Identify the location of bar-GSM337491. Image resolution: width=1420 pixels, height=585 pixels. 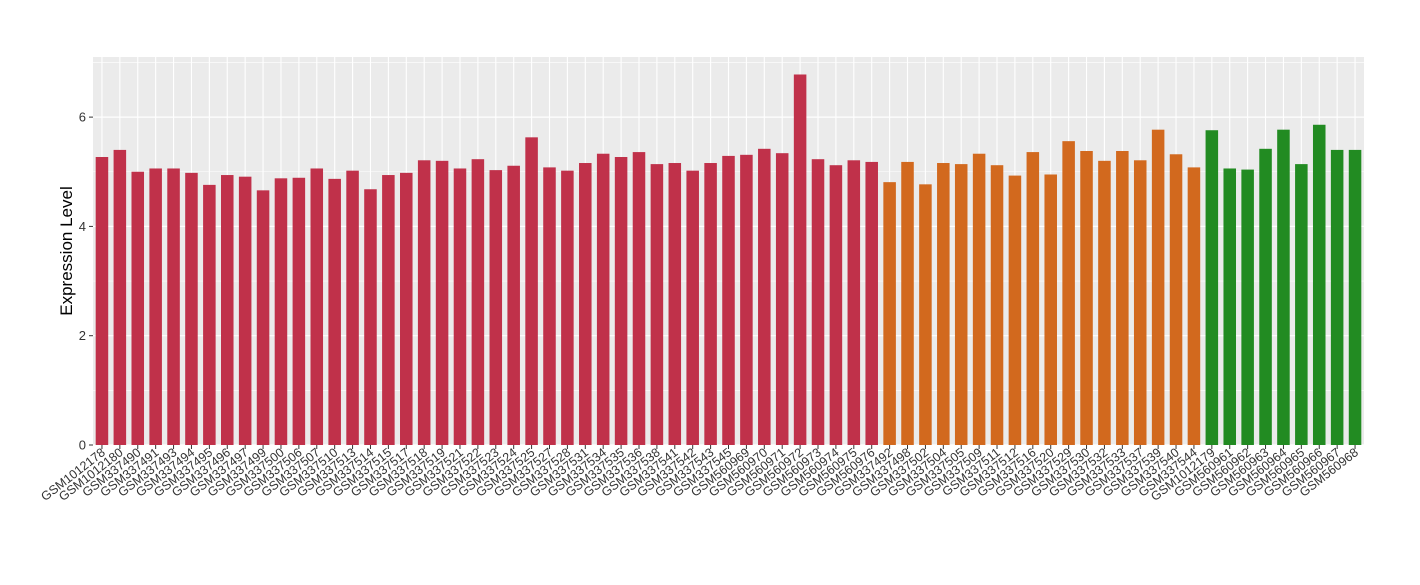
(155, 306).